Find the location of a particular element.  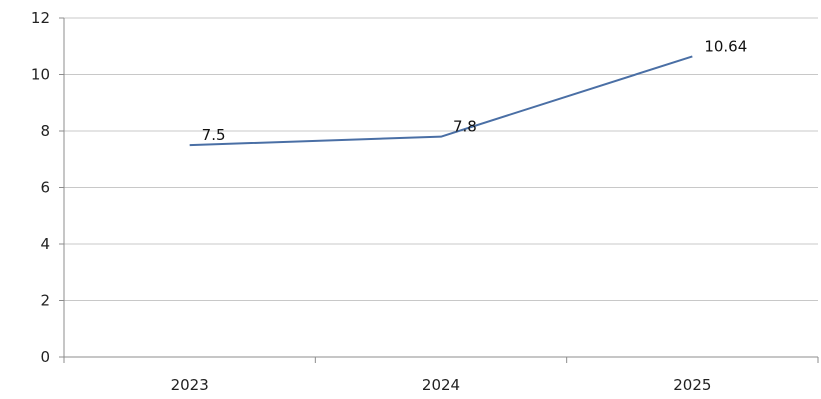

x-tick-label-2024: 2024 is located at coordinates (441, 385).